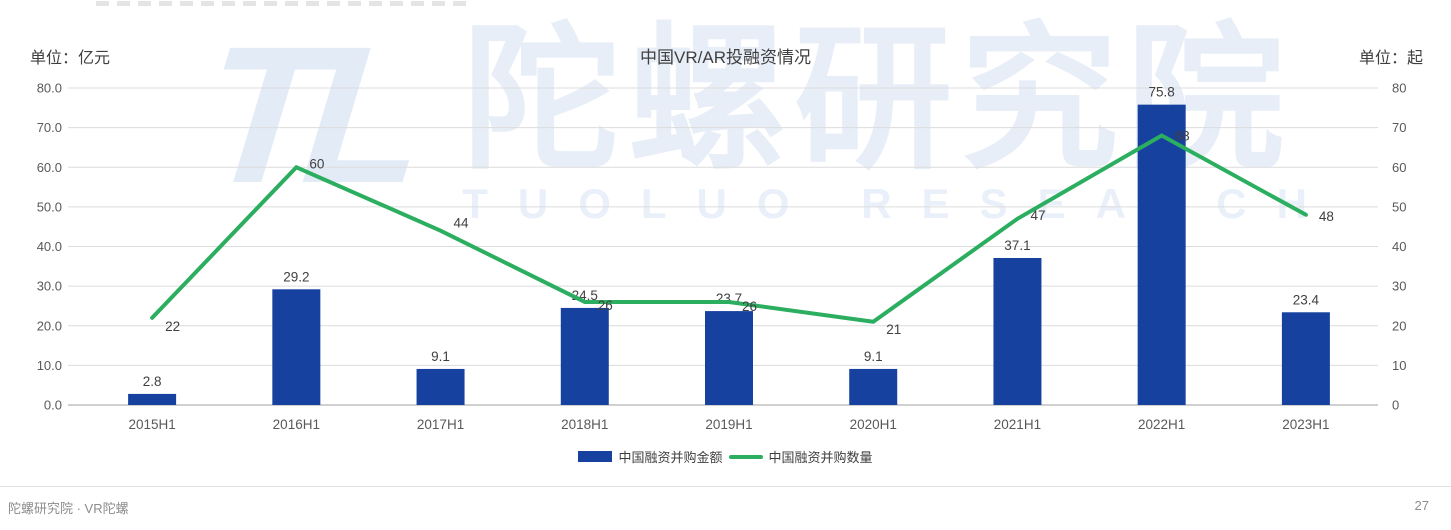 The height and width of the screenshot is (530, 1451). What do you see at coordinates (152, 381) in the screenshot?
I see `bar-label-2015H1: 2.8` at bounding box center [152, 381].